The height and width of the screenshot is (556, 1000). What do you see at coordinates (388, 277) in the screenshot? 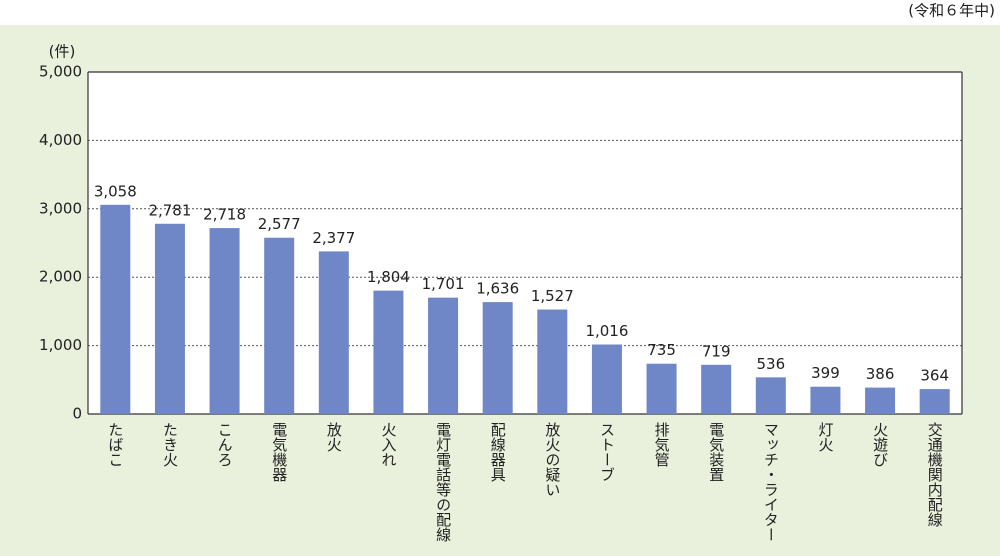
I see `value-label: 1,804` at bounding box center [388, 277].